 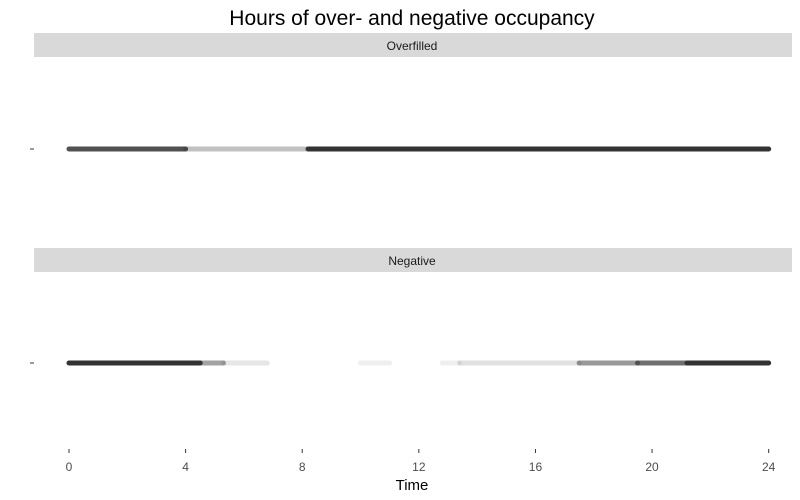 I want to click on x-axis: 0 4 8 12 16 20 24, so click(x=421, y=461).